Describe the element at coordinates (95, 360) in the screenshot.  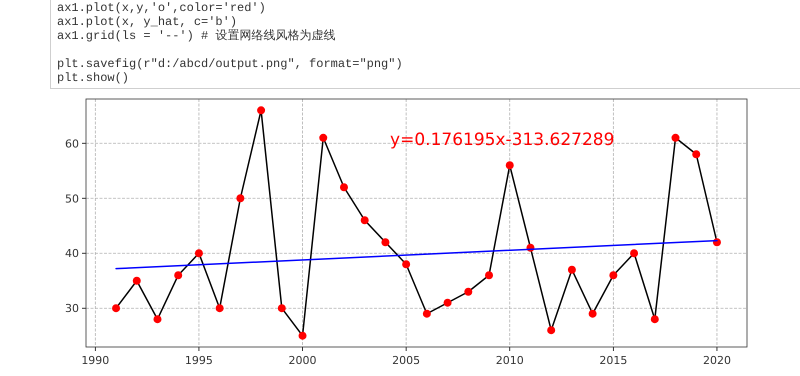
I see `x-tick-label: 1990` at that location.